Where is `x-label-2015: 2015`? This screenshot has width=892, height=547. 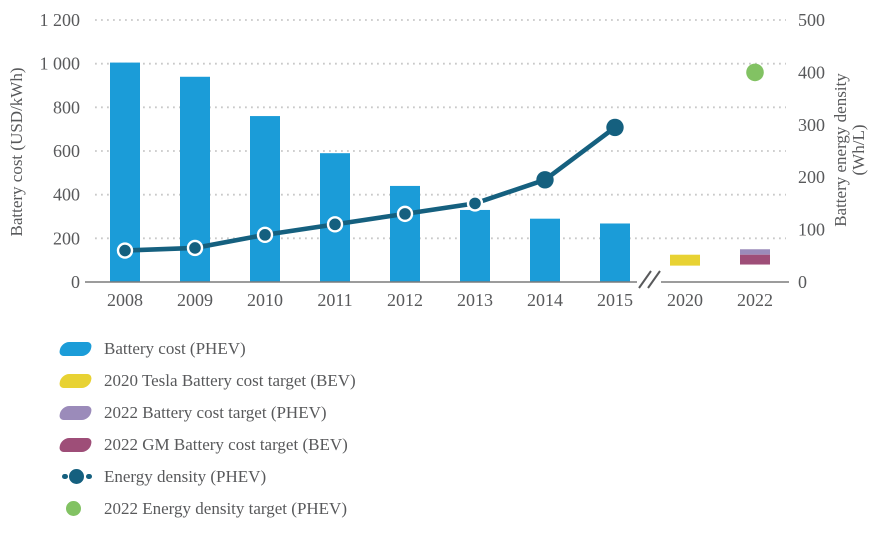 x-label-2015: 2015 is located at coordinates (615, 300).